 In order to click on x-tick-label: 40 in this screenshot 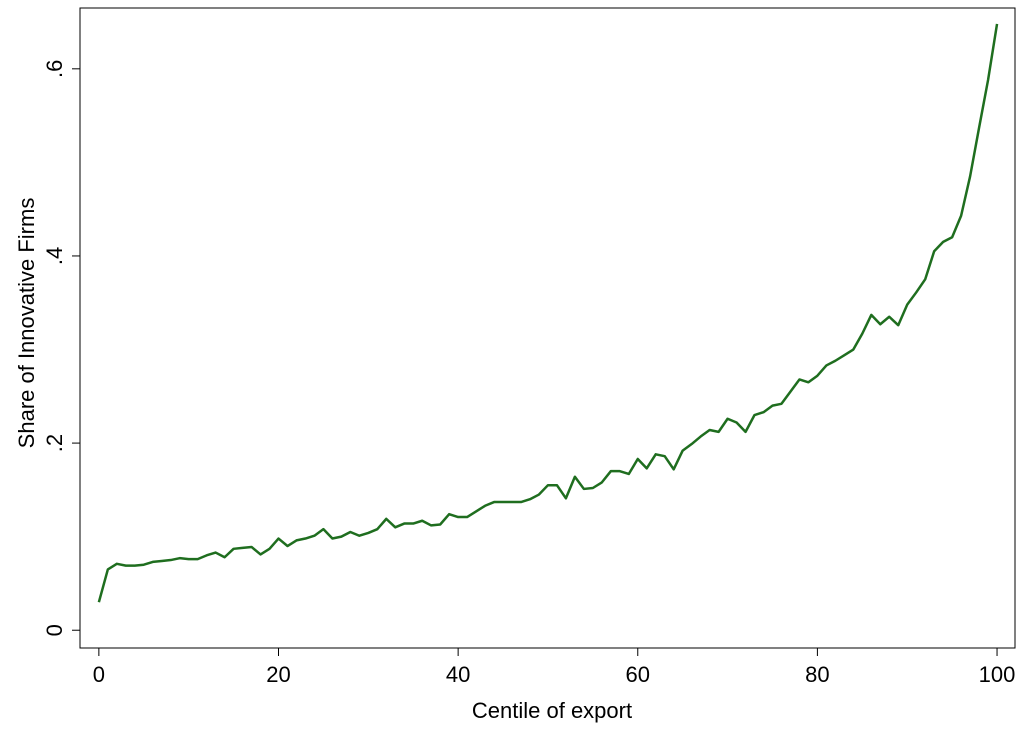, I will do `click(458, 674)`.